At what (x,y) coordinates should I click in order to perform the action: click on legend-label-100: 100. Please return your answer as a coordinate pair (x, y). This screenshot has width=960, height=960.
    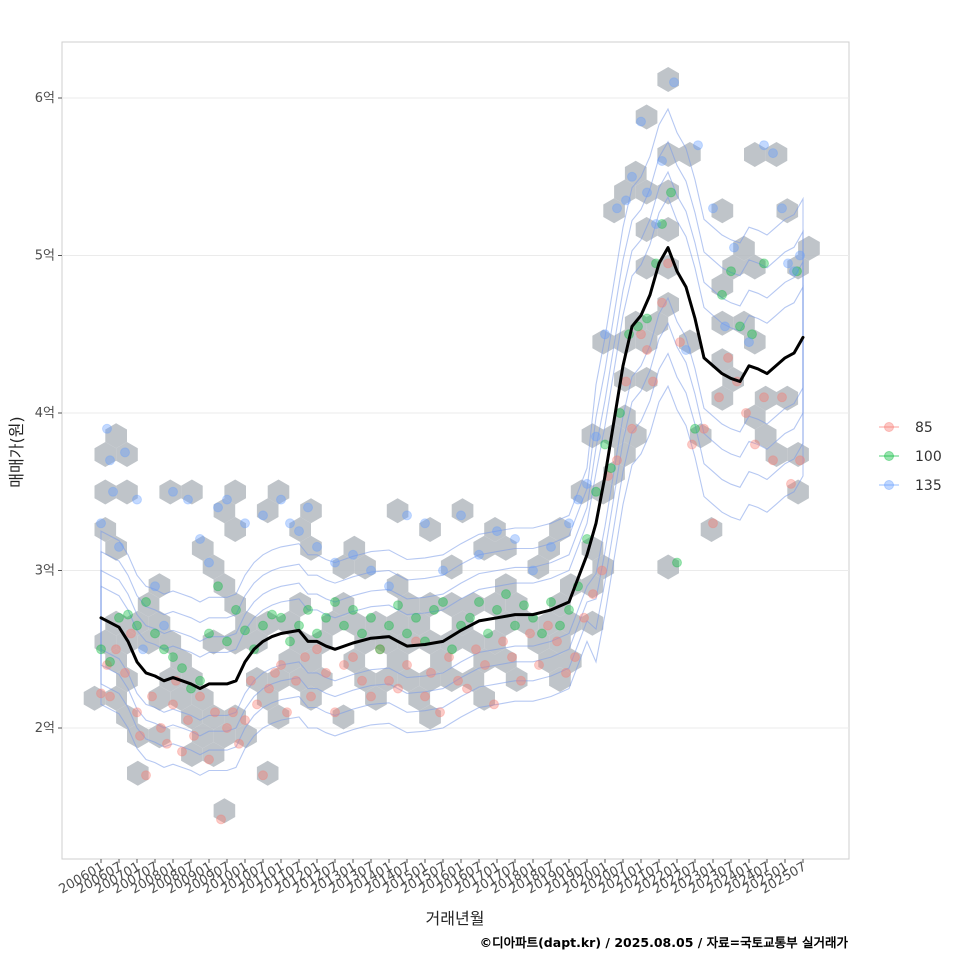
    Looking at the image, I should click on (928, 457).